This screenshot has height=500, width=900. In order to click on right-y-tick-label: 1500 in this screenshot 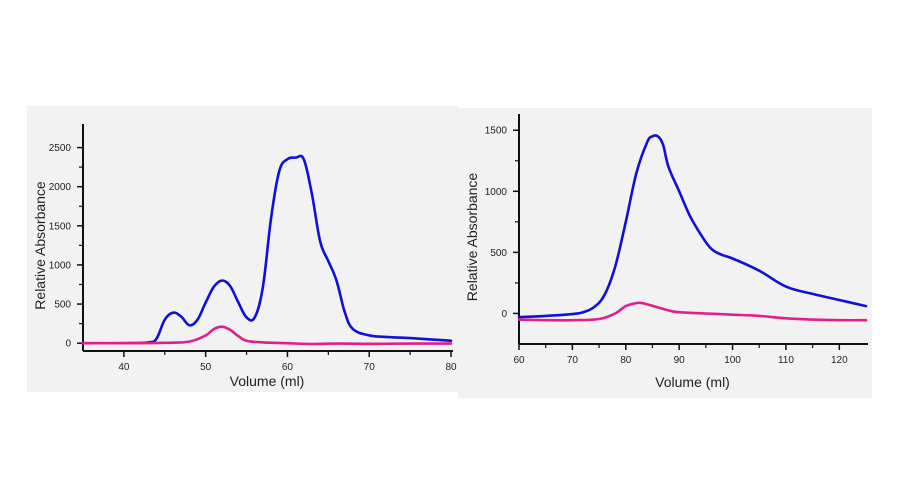, I will do `click(496, 131)`.